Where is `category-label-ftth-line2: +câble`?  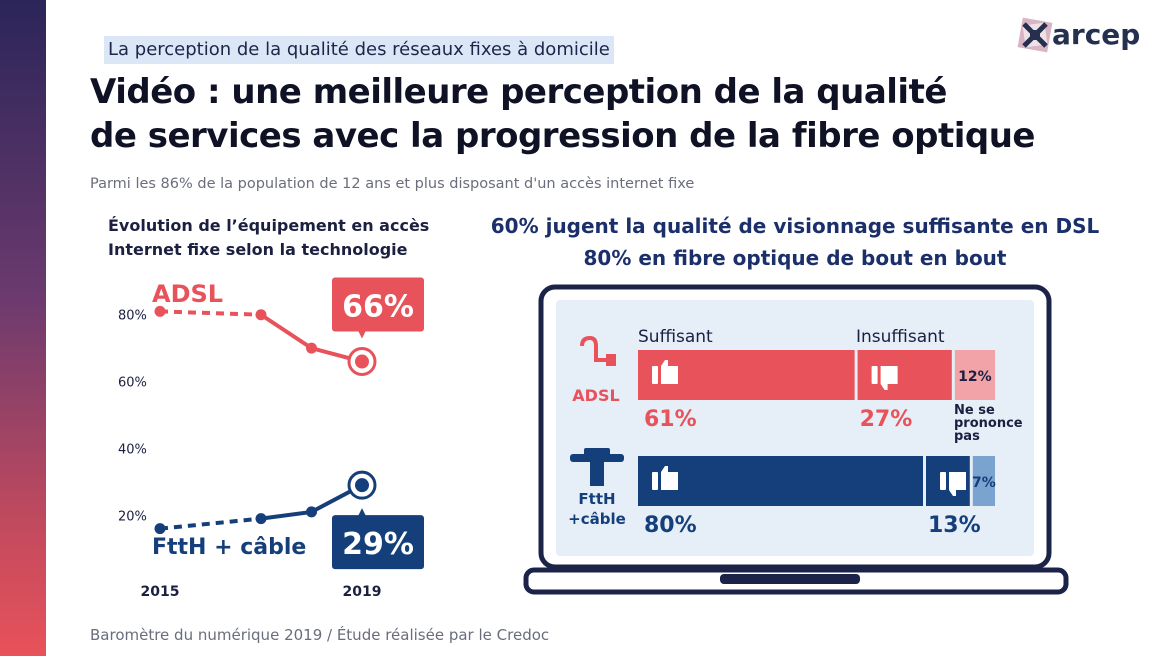
category-label-ftth-line2: +câble is located at coordinates (597, 519).